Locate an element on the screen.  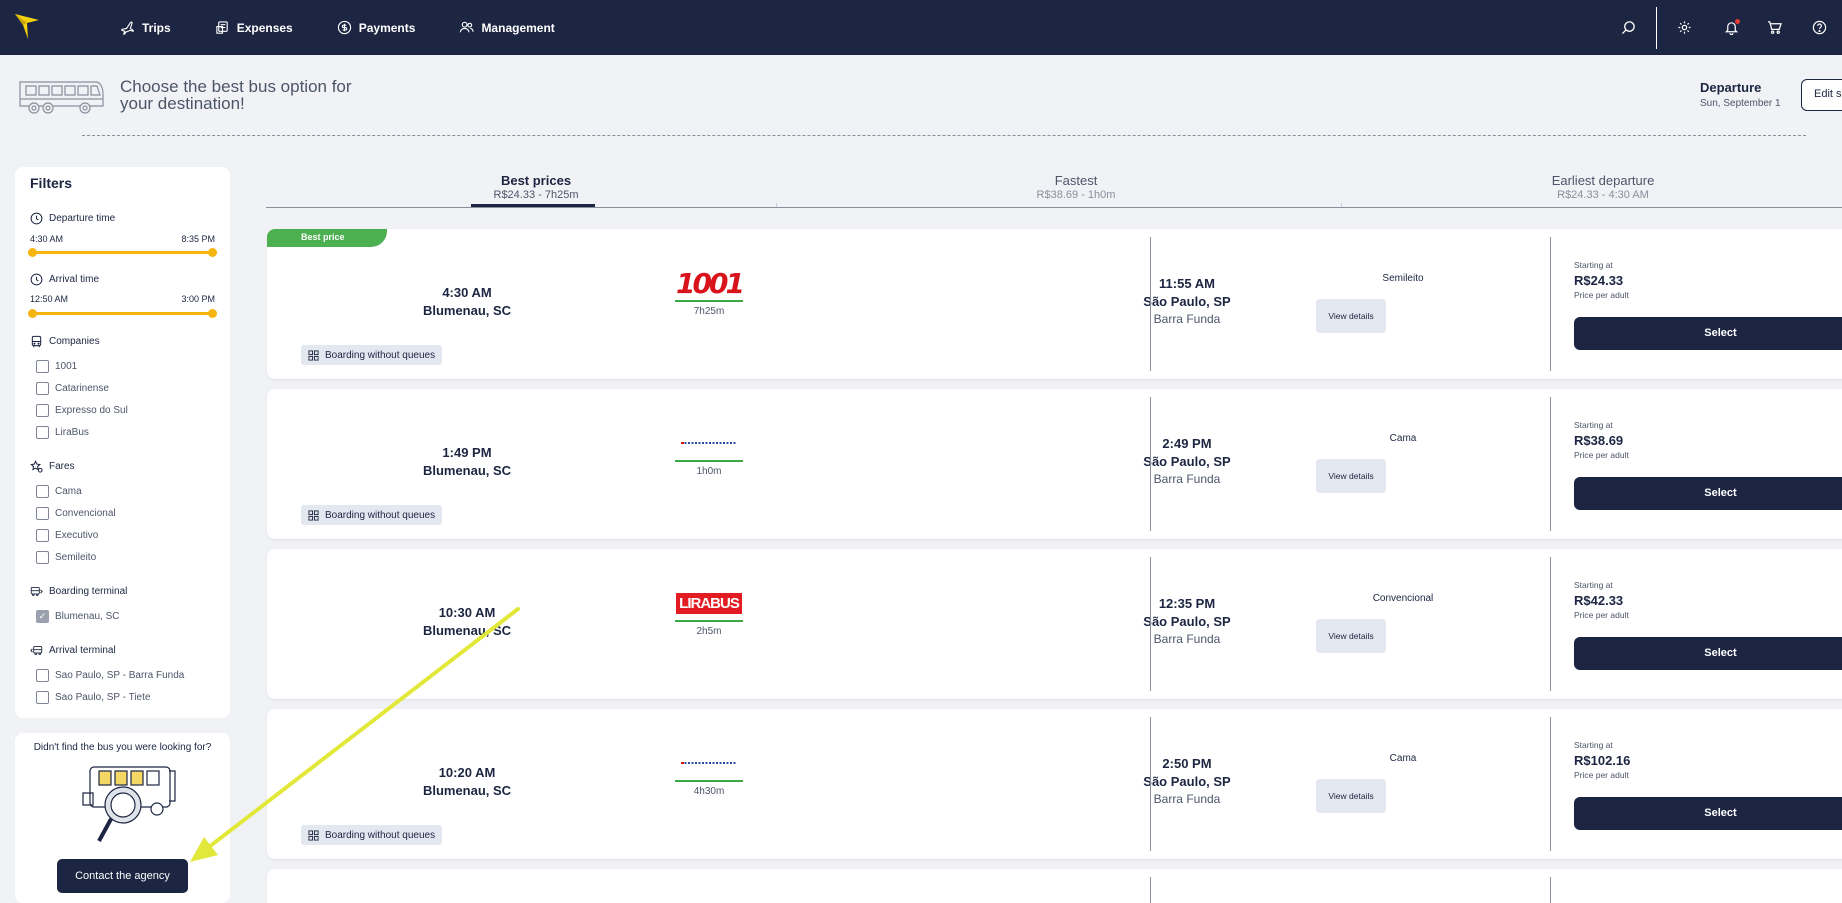
boarding-option-blumenau: ✓ Blumenau, SC is located at coordinates (77, 616).